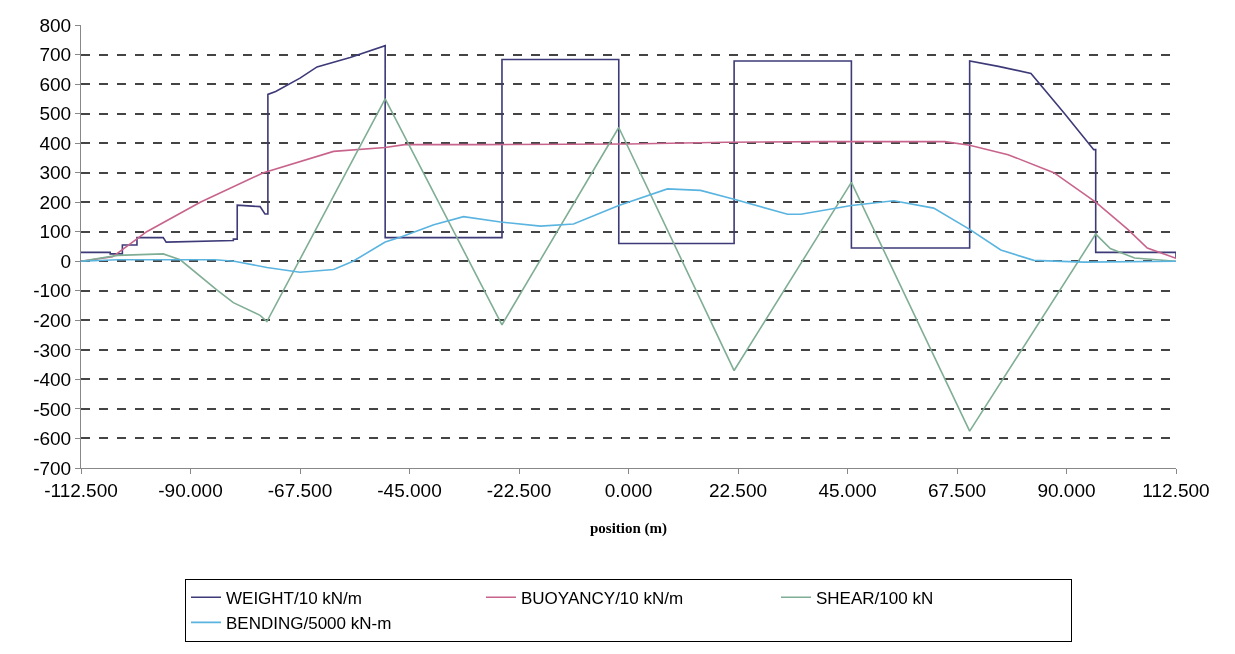 Image resolution: width=1235 pixels, height=654 pixels. I want to click on x-tick-label: -67.500, so click(300, 490).